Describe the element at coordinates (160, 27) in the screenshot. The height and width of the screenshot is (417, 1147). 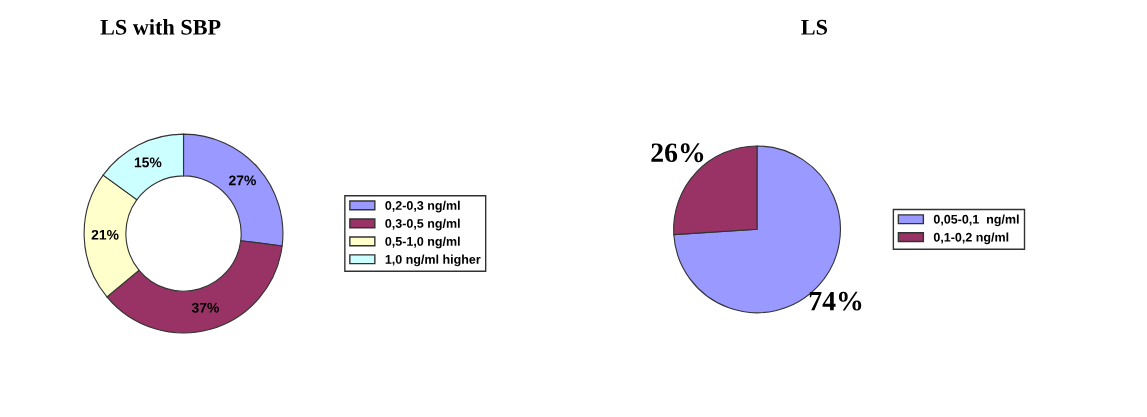
I see `chart-title: LS with SBP` at that location.